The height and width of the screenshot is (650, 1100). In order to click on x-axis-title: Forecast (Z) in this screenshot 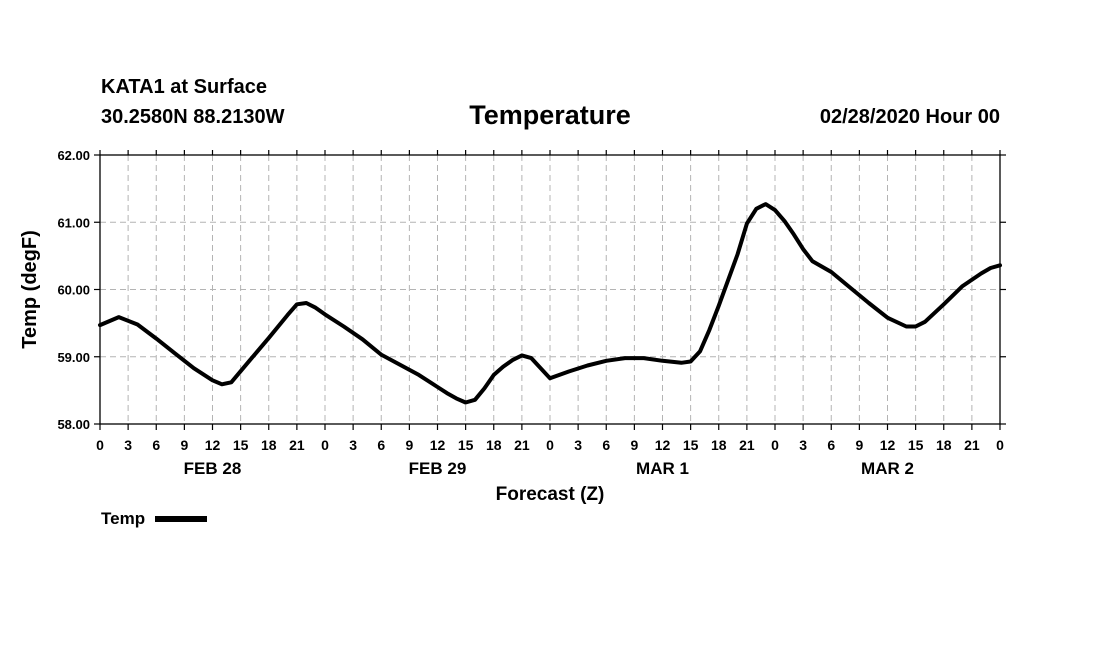, I will do `click(550, 494)`.